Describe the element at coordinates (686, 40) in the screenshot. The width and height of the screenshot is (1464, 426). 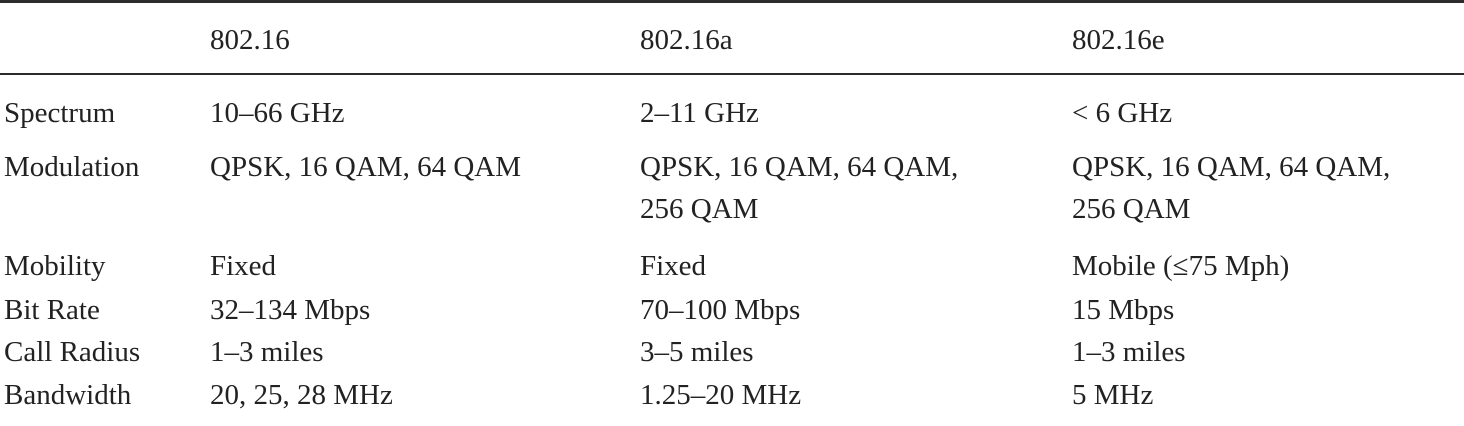
I see `header-802-16a: 802.16a` at that location.